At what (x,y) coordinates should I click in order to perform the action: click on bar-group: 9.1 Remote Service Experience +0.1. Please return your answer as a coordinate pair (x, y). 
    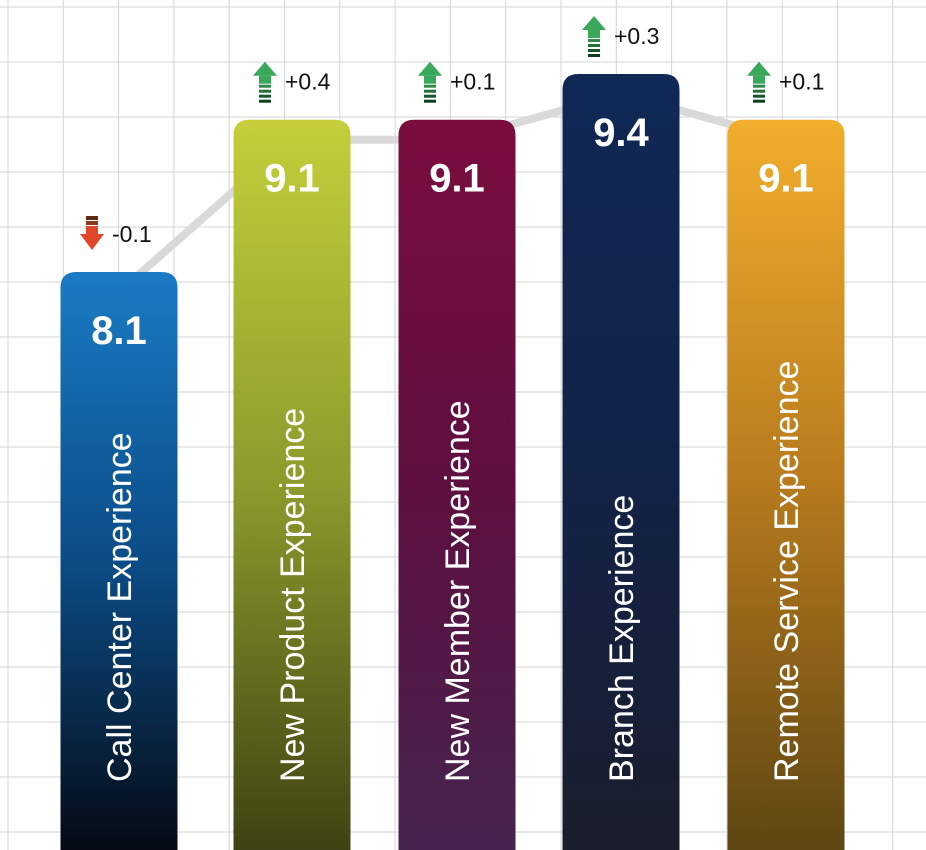
    Looking at the image, I should click on (786, 455).